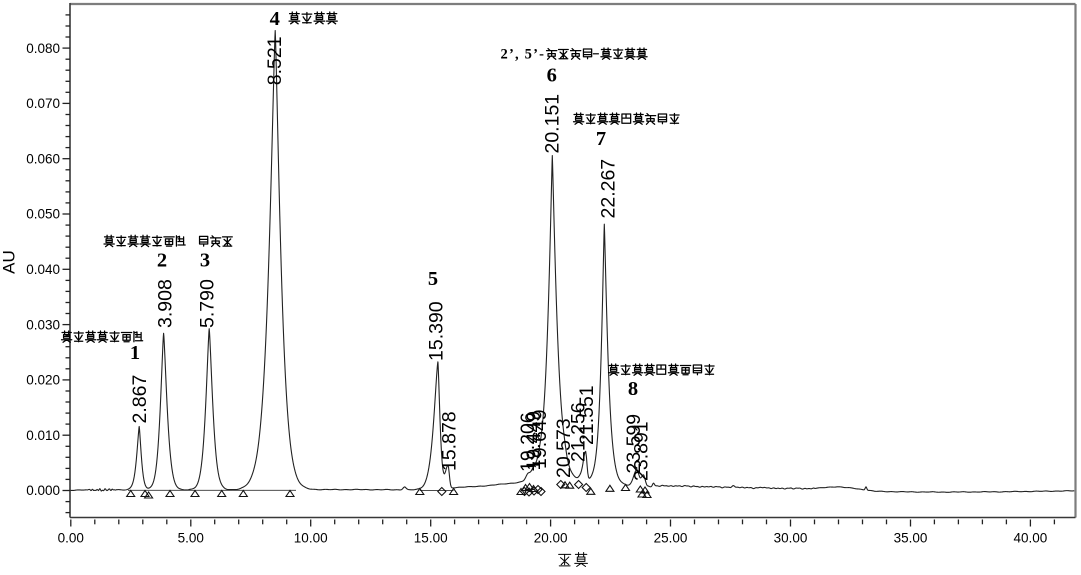 The image size is (1081, 575). What do you see at coordinates (552, 124) in the screenshot?
I see `svg-text: 20.151` at bounding box center [552, 124].